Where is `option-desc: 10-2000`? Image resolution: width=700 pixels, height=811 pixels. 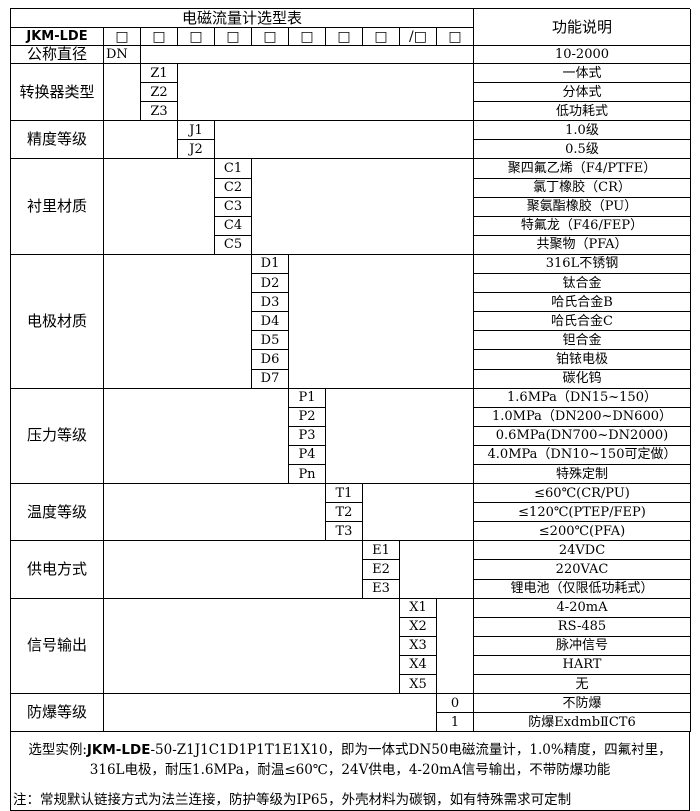
option-desc: 10-2000 is located at coordinates (582, 55).